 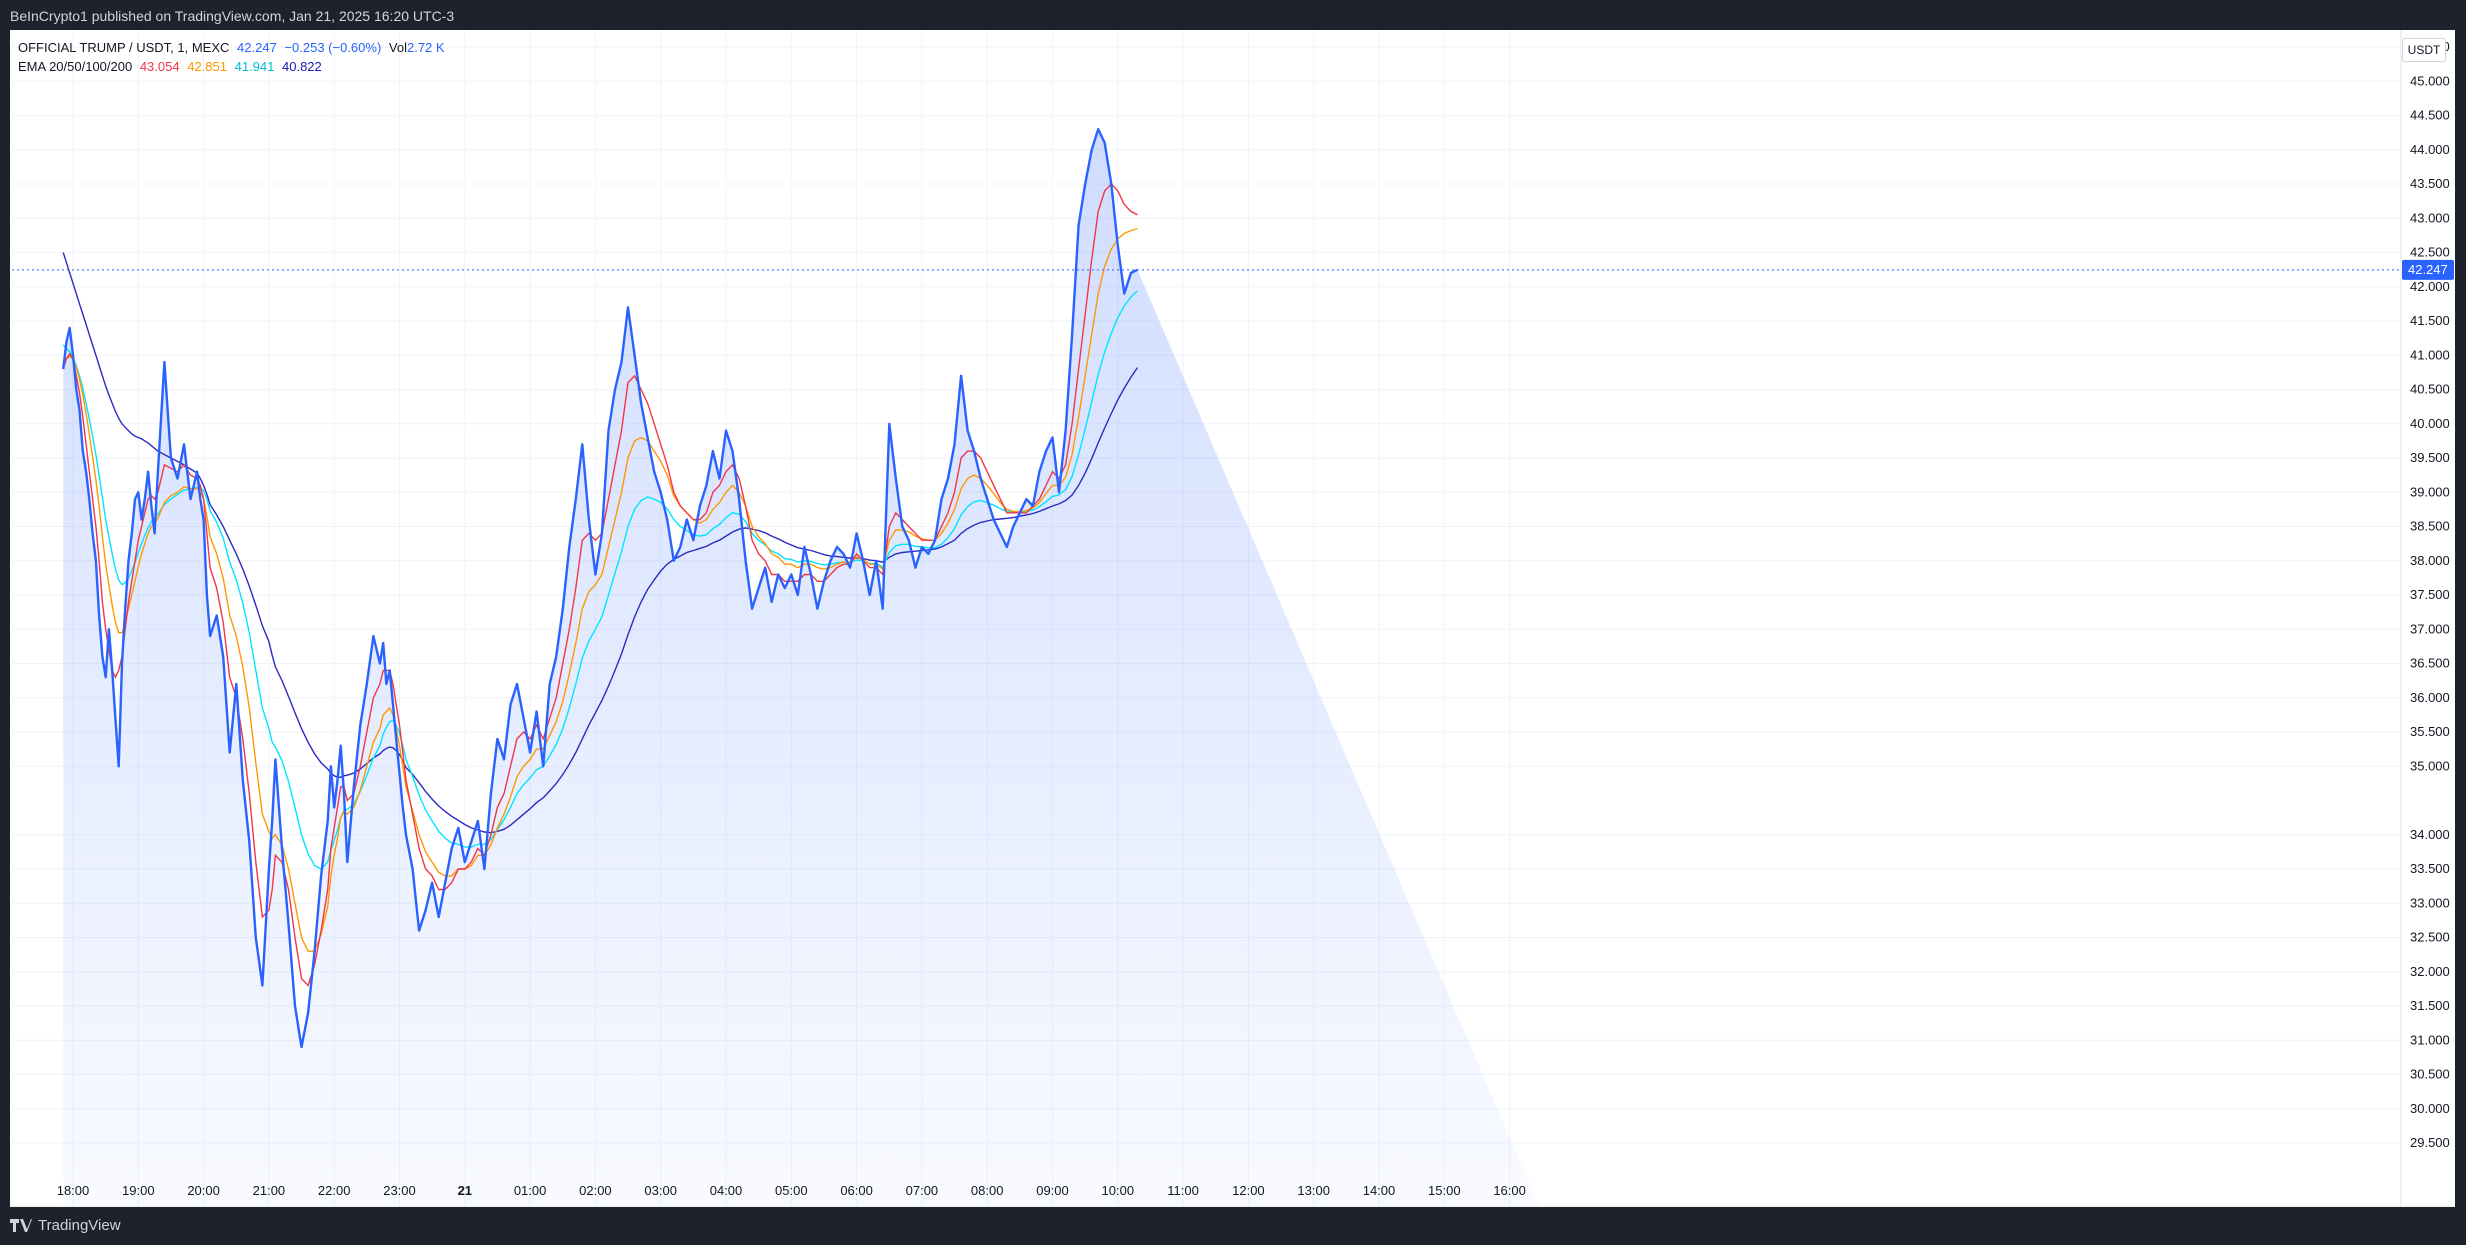 I want to click on current-price-label: 42.247, so click(x=2428, y=269).